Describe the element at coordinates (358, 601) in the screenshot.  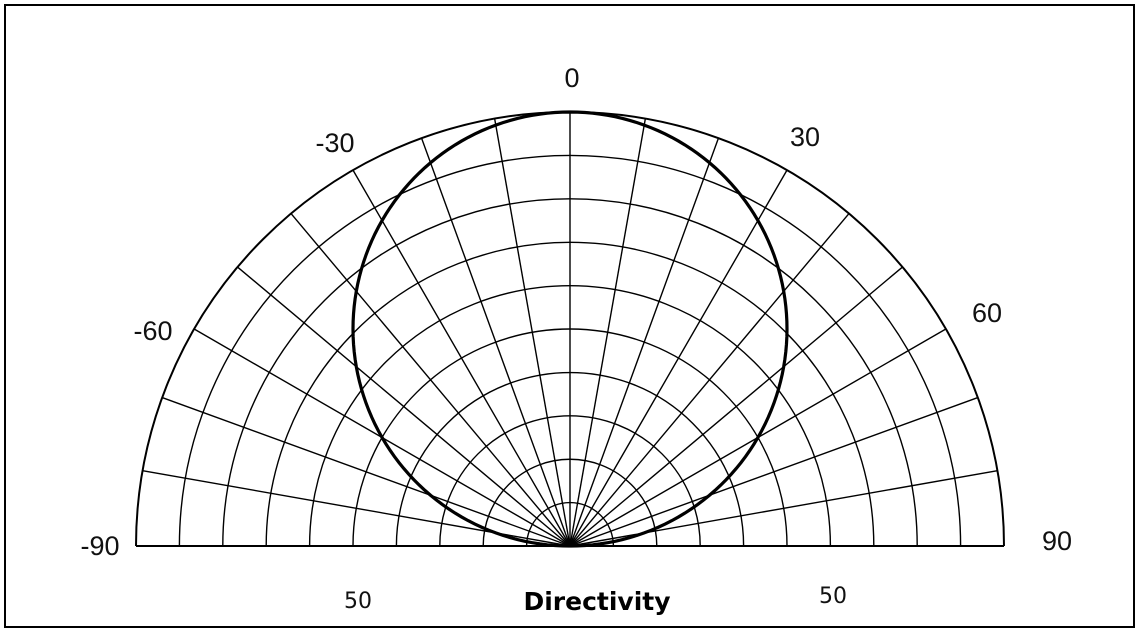
I see `ring-label-left: 50` at that location.